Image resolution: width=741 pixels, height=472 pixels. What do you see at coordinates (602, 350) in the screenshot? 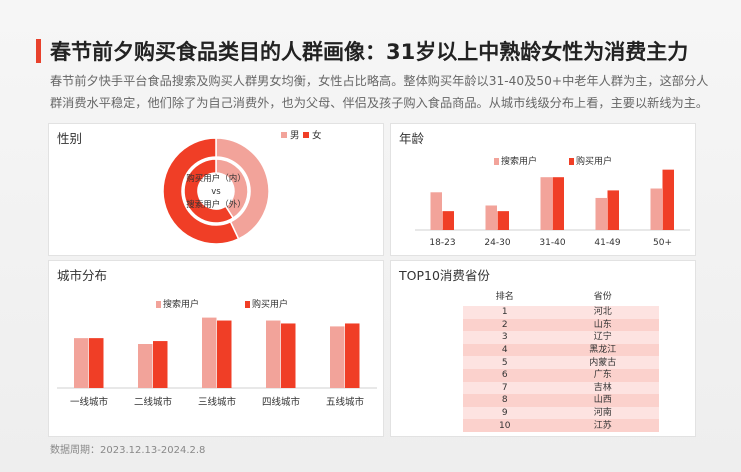
I see `province-cell: 黑龙江` at bounding box center [602, 350].